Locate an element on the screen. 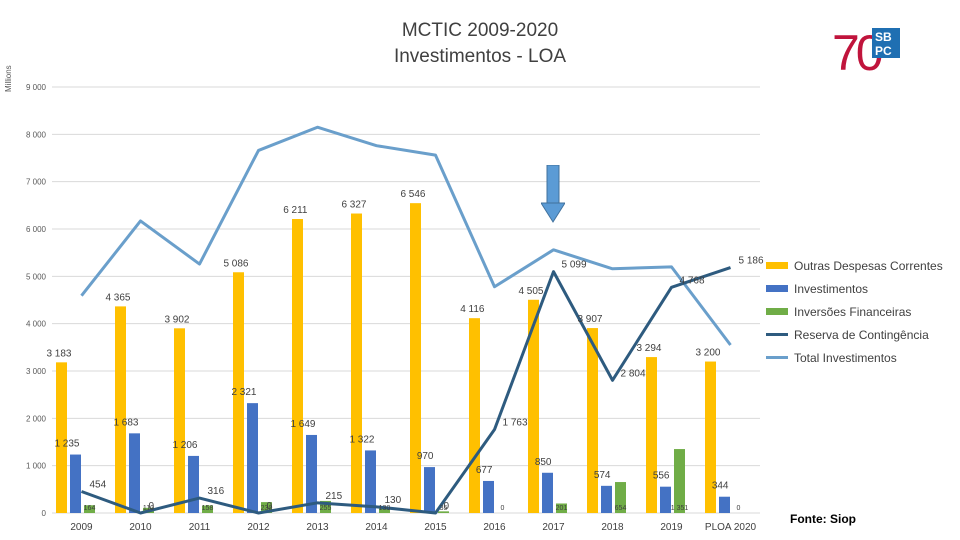 This screenshot has width=960, height=540. sbpc-70-logo: 70 SB PC is located at coordinates (866, 53).